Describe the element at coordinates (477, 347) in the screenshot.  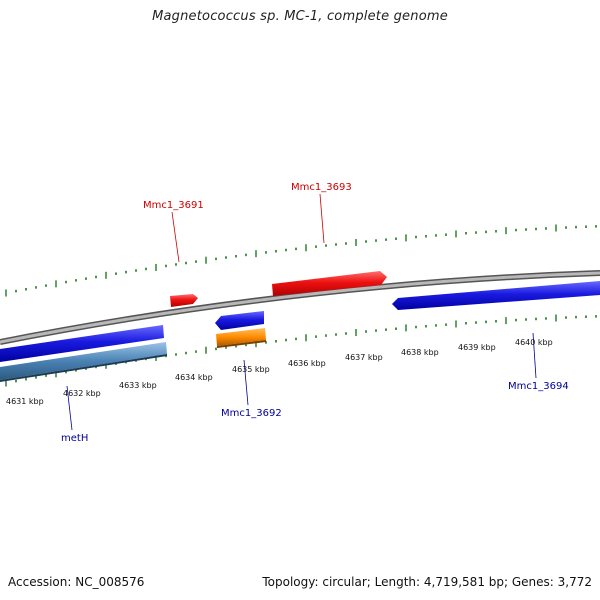
I see `scale-label-4639: 4639 kbp` at that location.